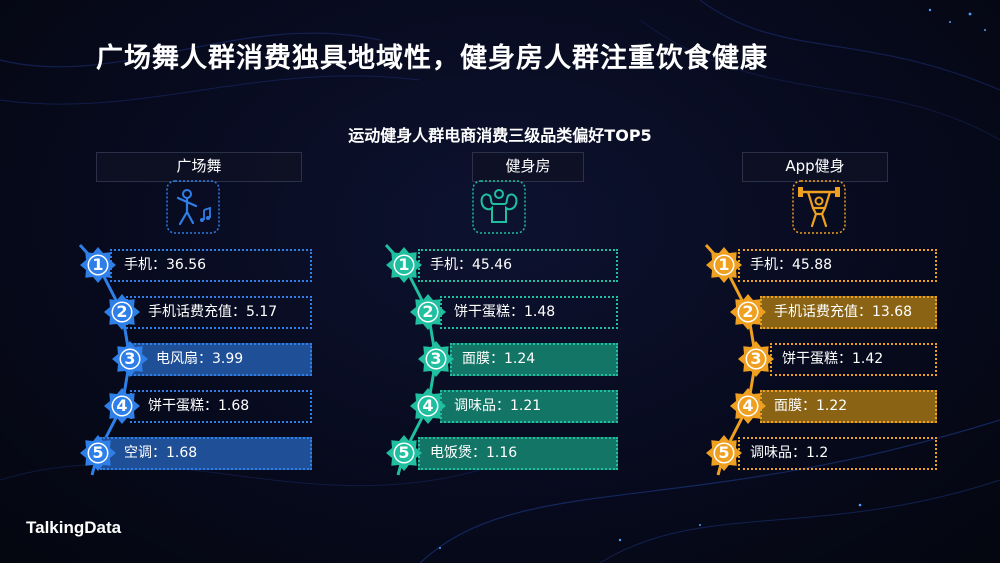 This screenshot has height=563, width=1000. Describe the element at coordinates (811, 406) in the screenshot. I see `ranking-label: 面膜：1.22` at that location.